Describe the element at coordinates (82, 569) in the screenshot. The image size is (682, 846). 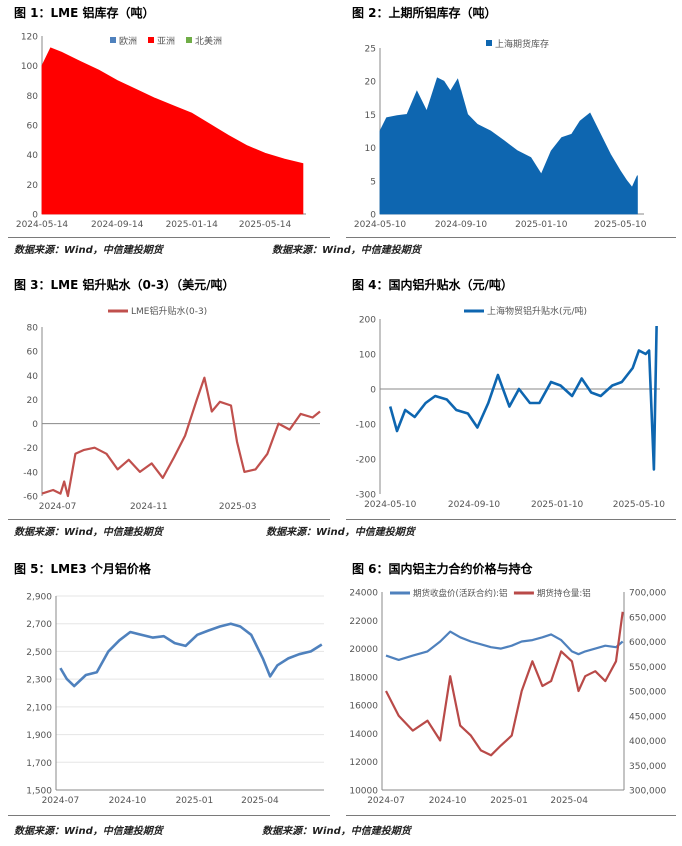
I see `chart5-title: 图 5：LME3 个月铝价格` at that location.